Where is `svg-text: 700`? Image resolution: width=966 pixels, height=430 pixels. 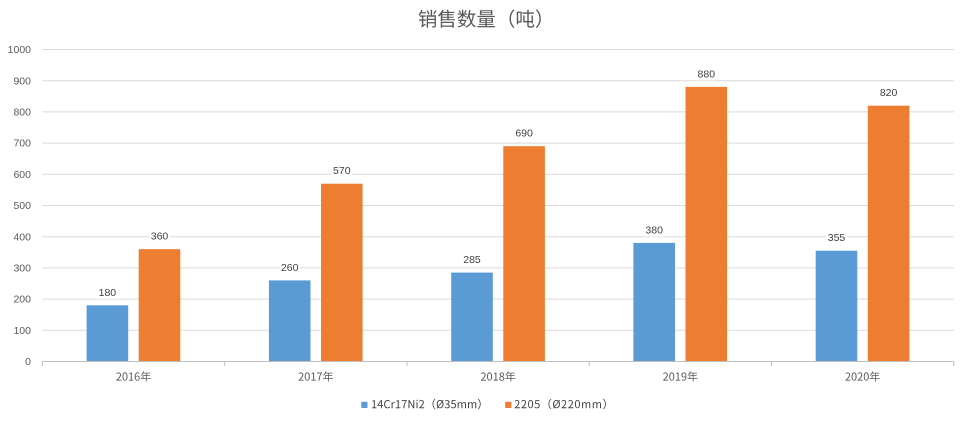 svg-text: 700 is located at coordinates (22, 144).